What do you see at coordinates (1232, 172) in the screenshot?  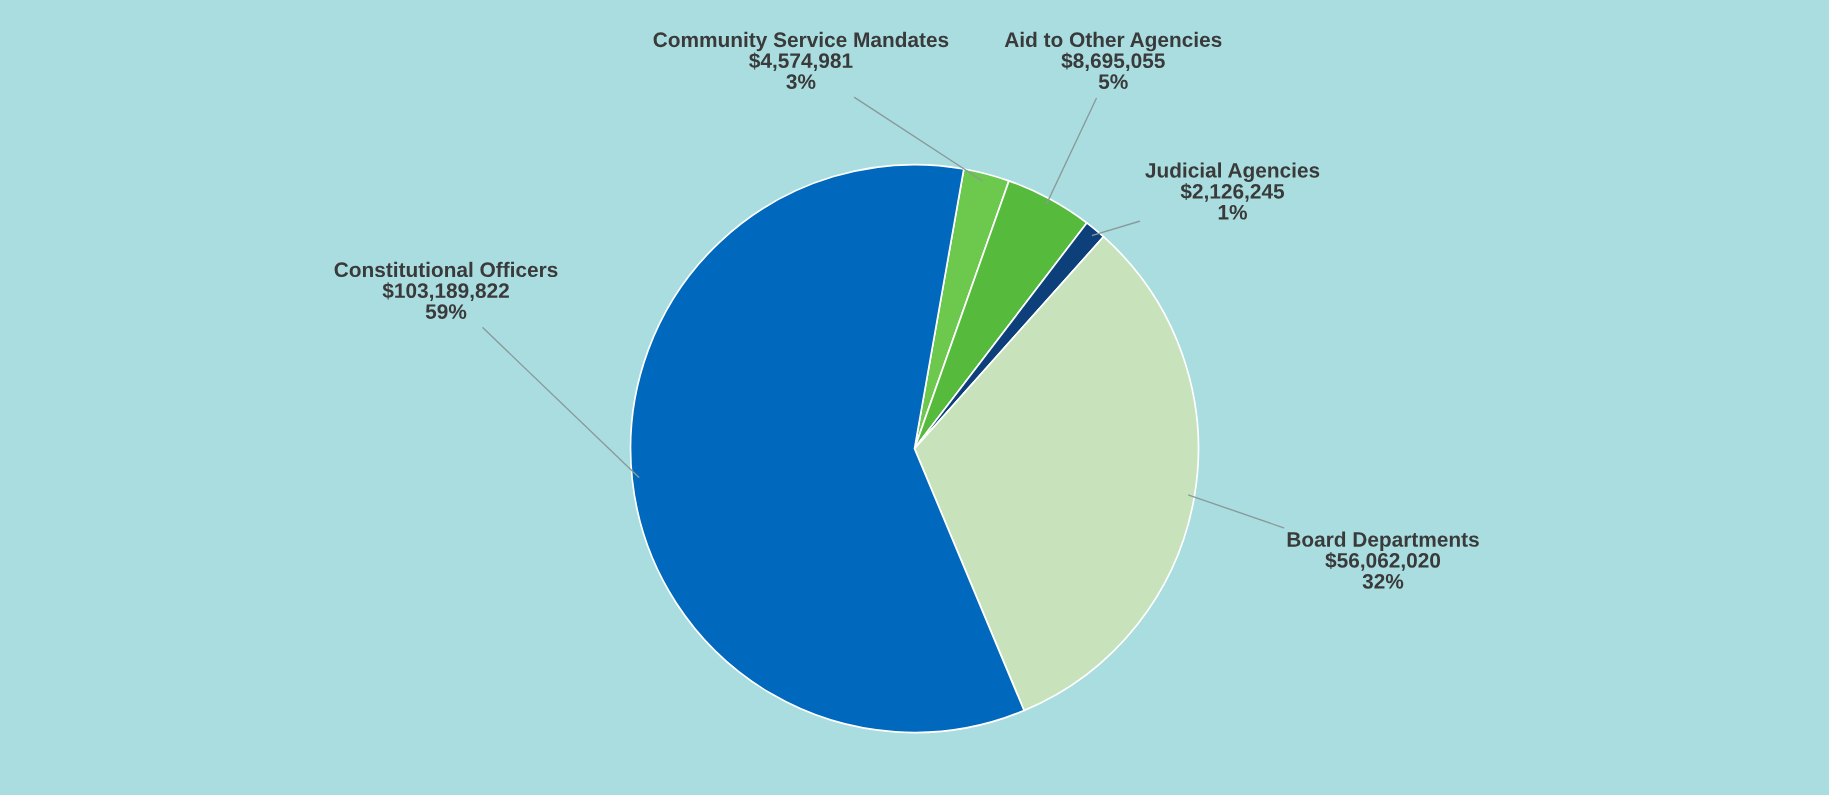 I see `slice-label: Judicial Agencies` at bounding box center [1232, 172].